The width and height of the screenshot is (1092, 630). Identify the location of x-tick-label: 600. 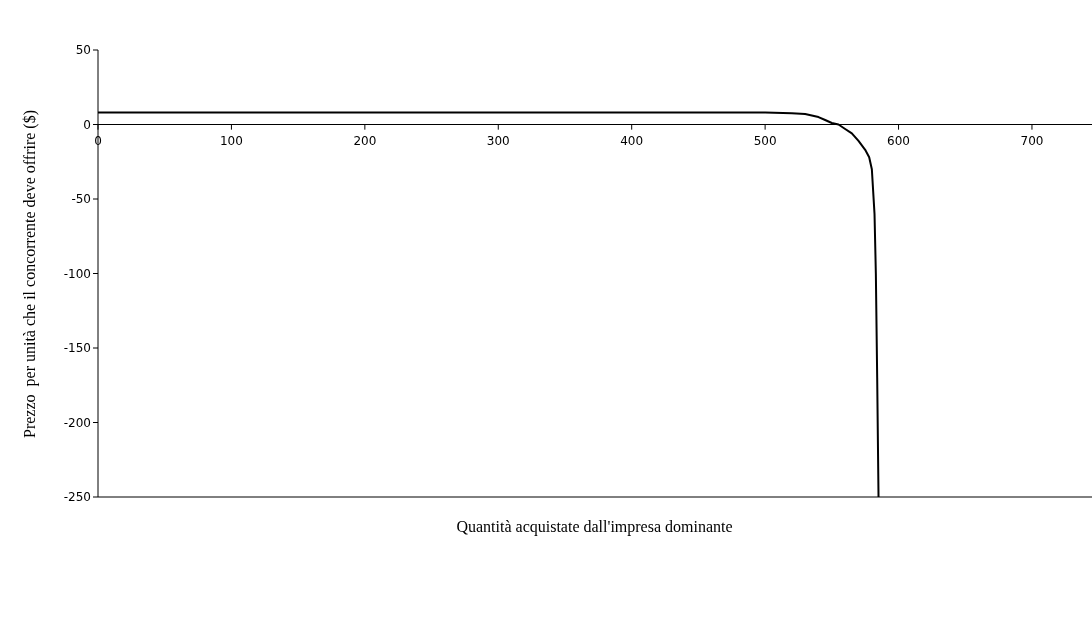
(898, 140).